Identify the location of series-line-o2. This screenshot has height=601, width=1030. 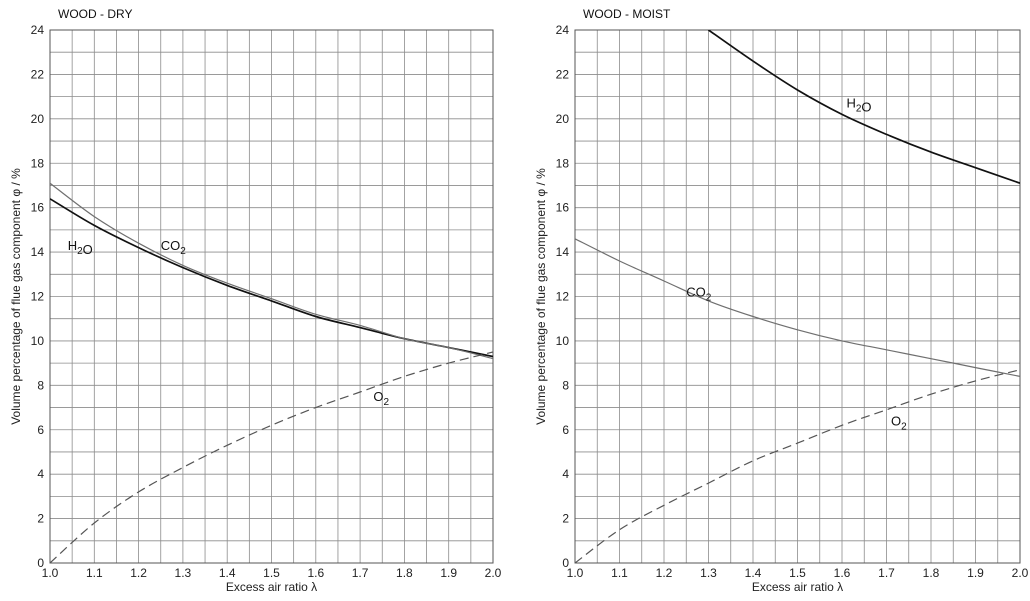
(797, 466).